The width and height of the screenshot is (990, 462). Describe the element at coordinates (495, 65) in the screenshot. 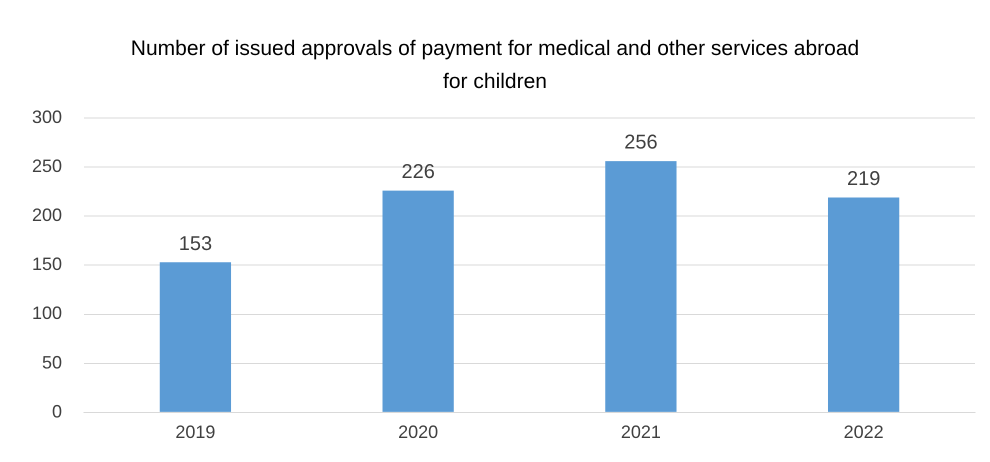

I see `chart-title: Number of issued approvals of payment for medical and other services abroad for children` at that location.